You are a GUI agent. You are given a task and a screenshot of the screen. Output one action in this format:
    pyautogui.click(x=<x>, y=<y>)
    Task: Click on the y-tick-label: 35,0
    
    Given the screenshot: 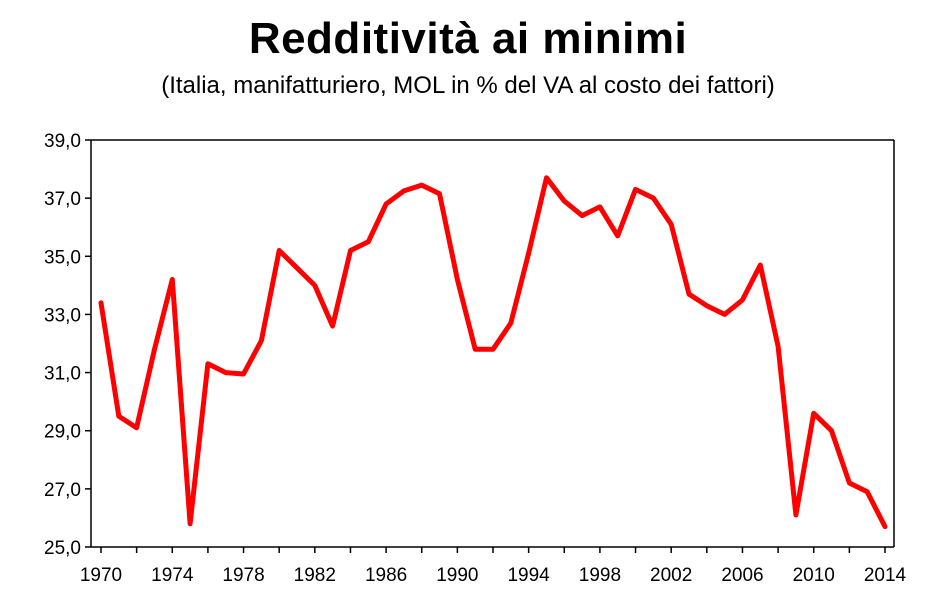 What is the action you would take?
    pyautogui.click(x=62, y=257)
    